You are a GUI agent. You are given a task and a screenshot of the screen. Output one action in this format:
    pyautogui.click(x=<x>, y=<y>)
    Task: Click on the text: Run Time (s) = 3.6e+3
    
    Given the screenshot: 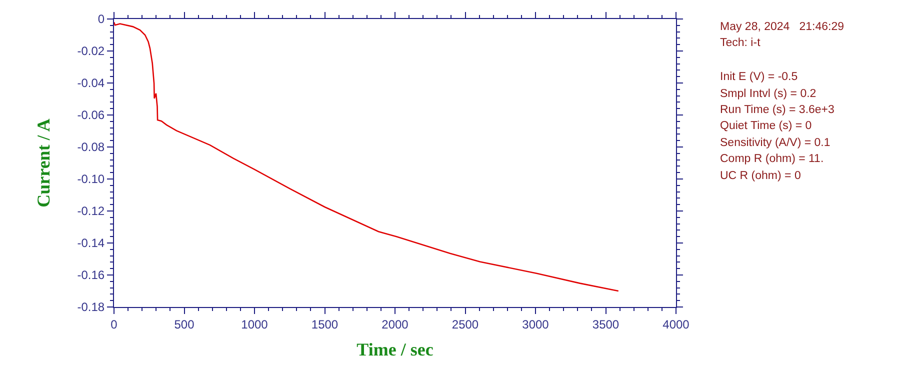 What is the action you would take?
    pyautogui.click(x=777, y=110)
    